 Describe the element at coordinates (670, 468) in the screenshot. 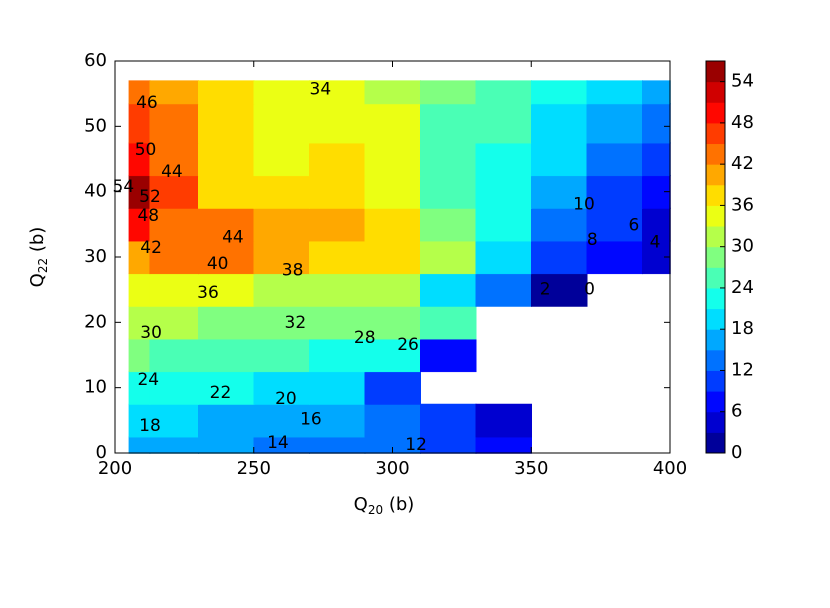

I see `x-tick-label: 400` at that location.